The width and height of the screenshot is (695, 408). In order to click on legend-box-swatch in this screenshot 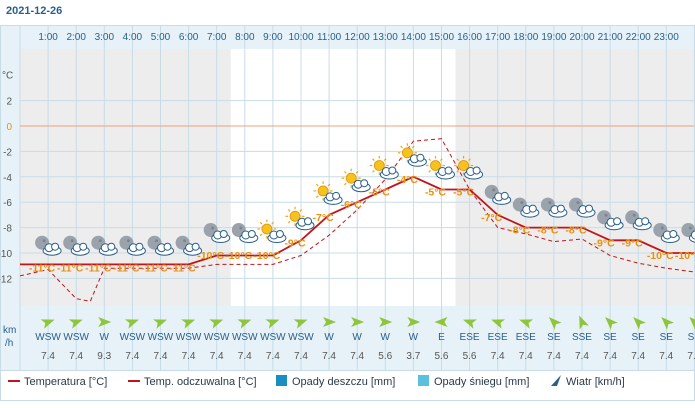, I will do `click(281, 380)`.